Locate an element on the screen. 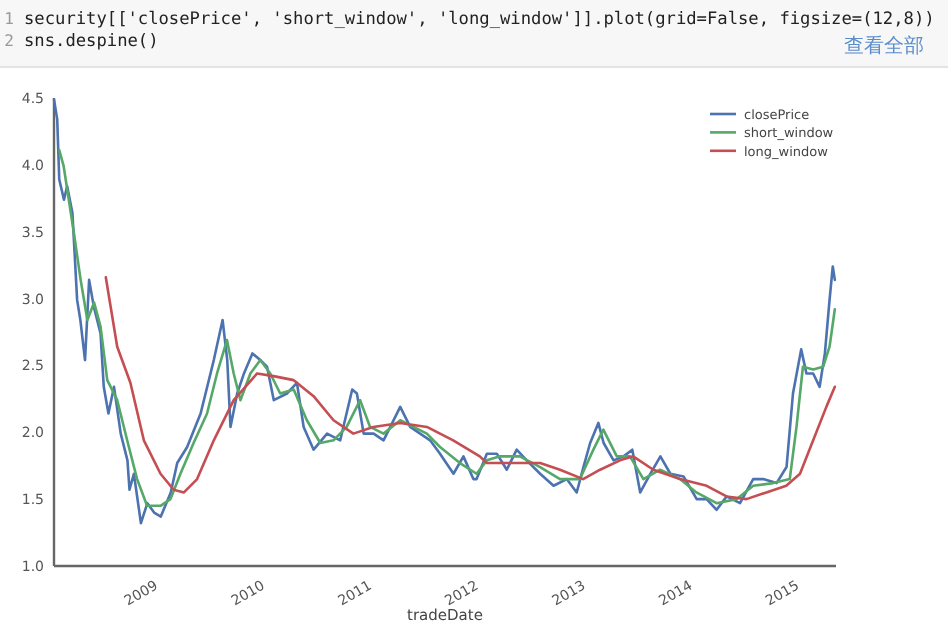 Image resolution: width=948 pixels, height=644 pixels. text: sns.despine() is located at coordinates (91, 42).